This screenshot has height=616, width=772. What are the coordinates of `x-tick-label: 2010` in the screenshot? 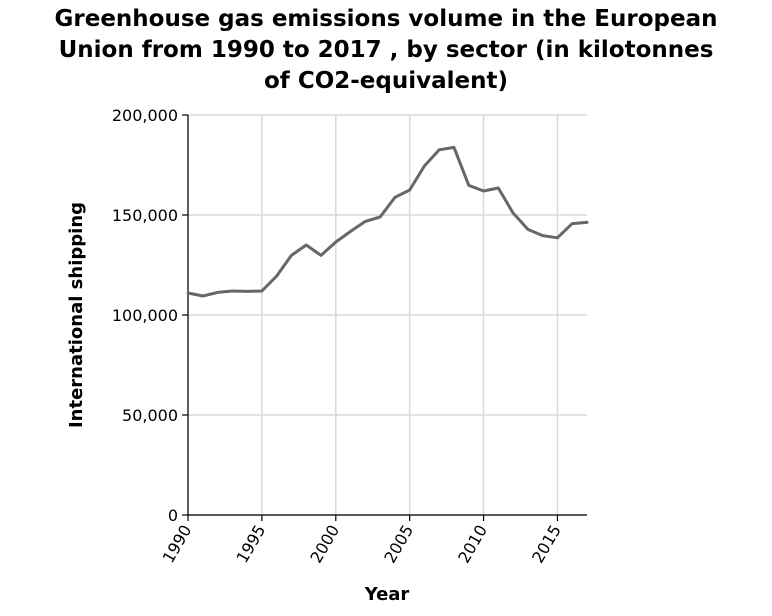 It's located at (472, 544).